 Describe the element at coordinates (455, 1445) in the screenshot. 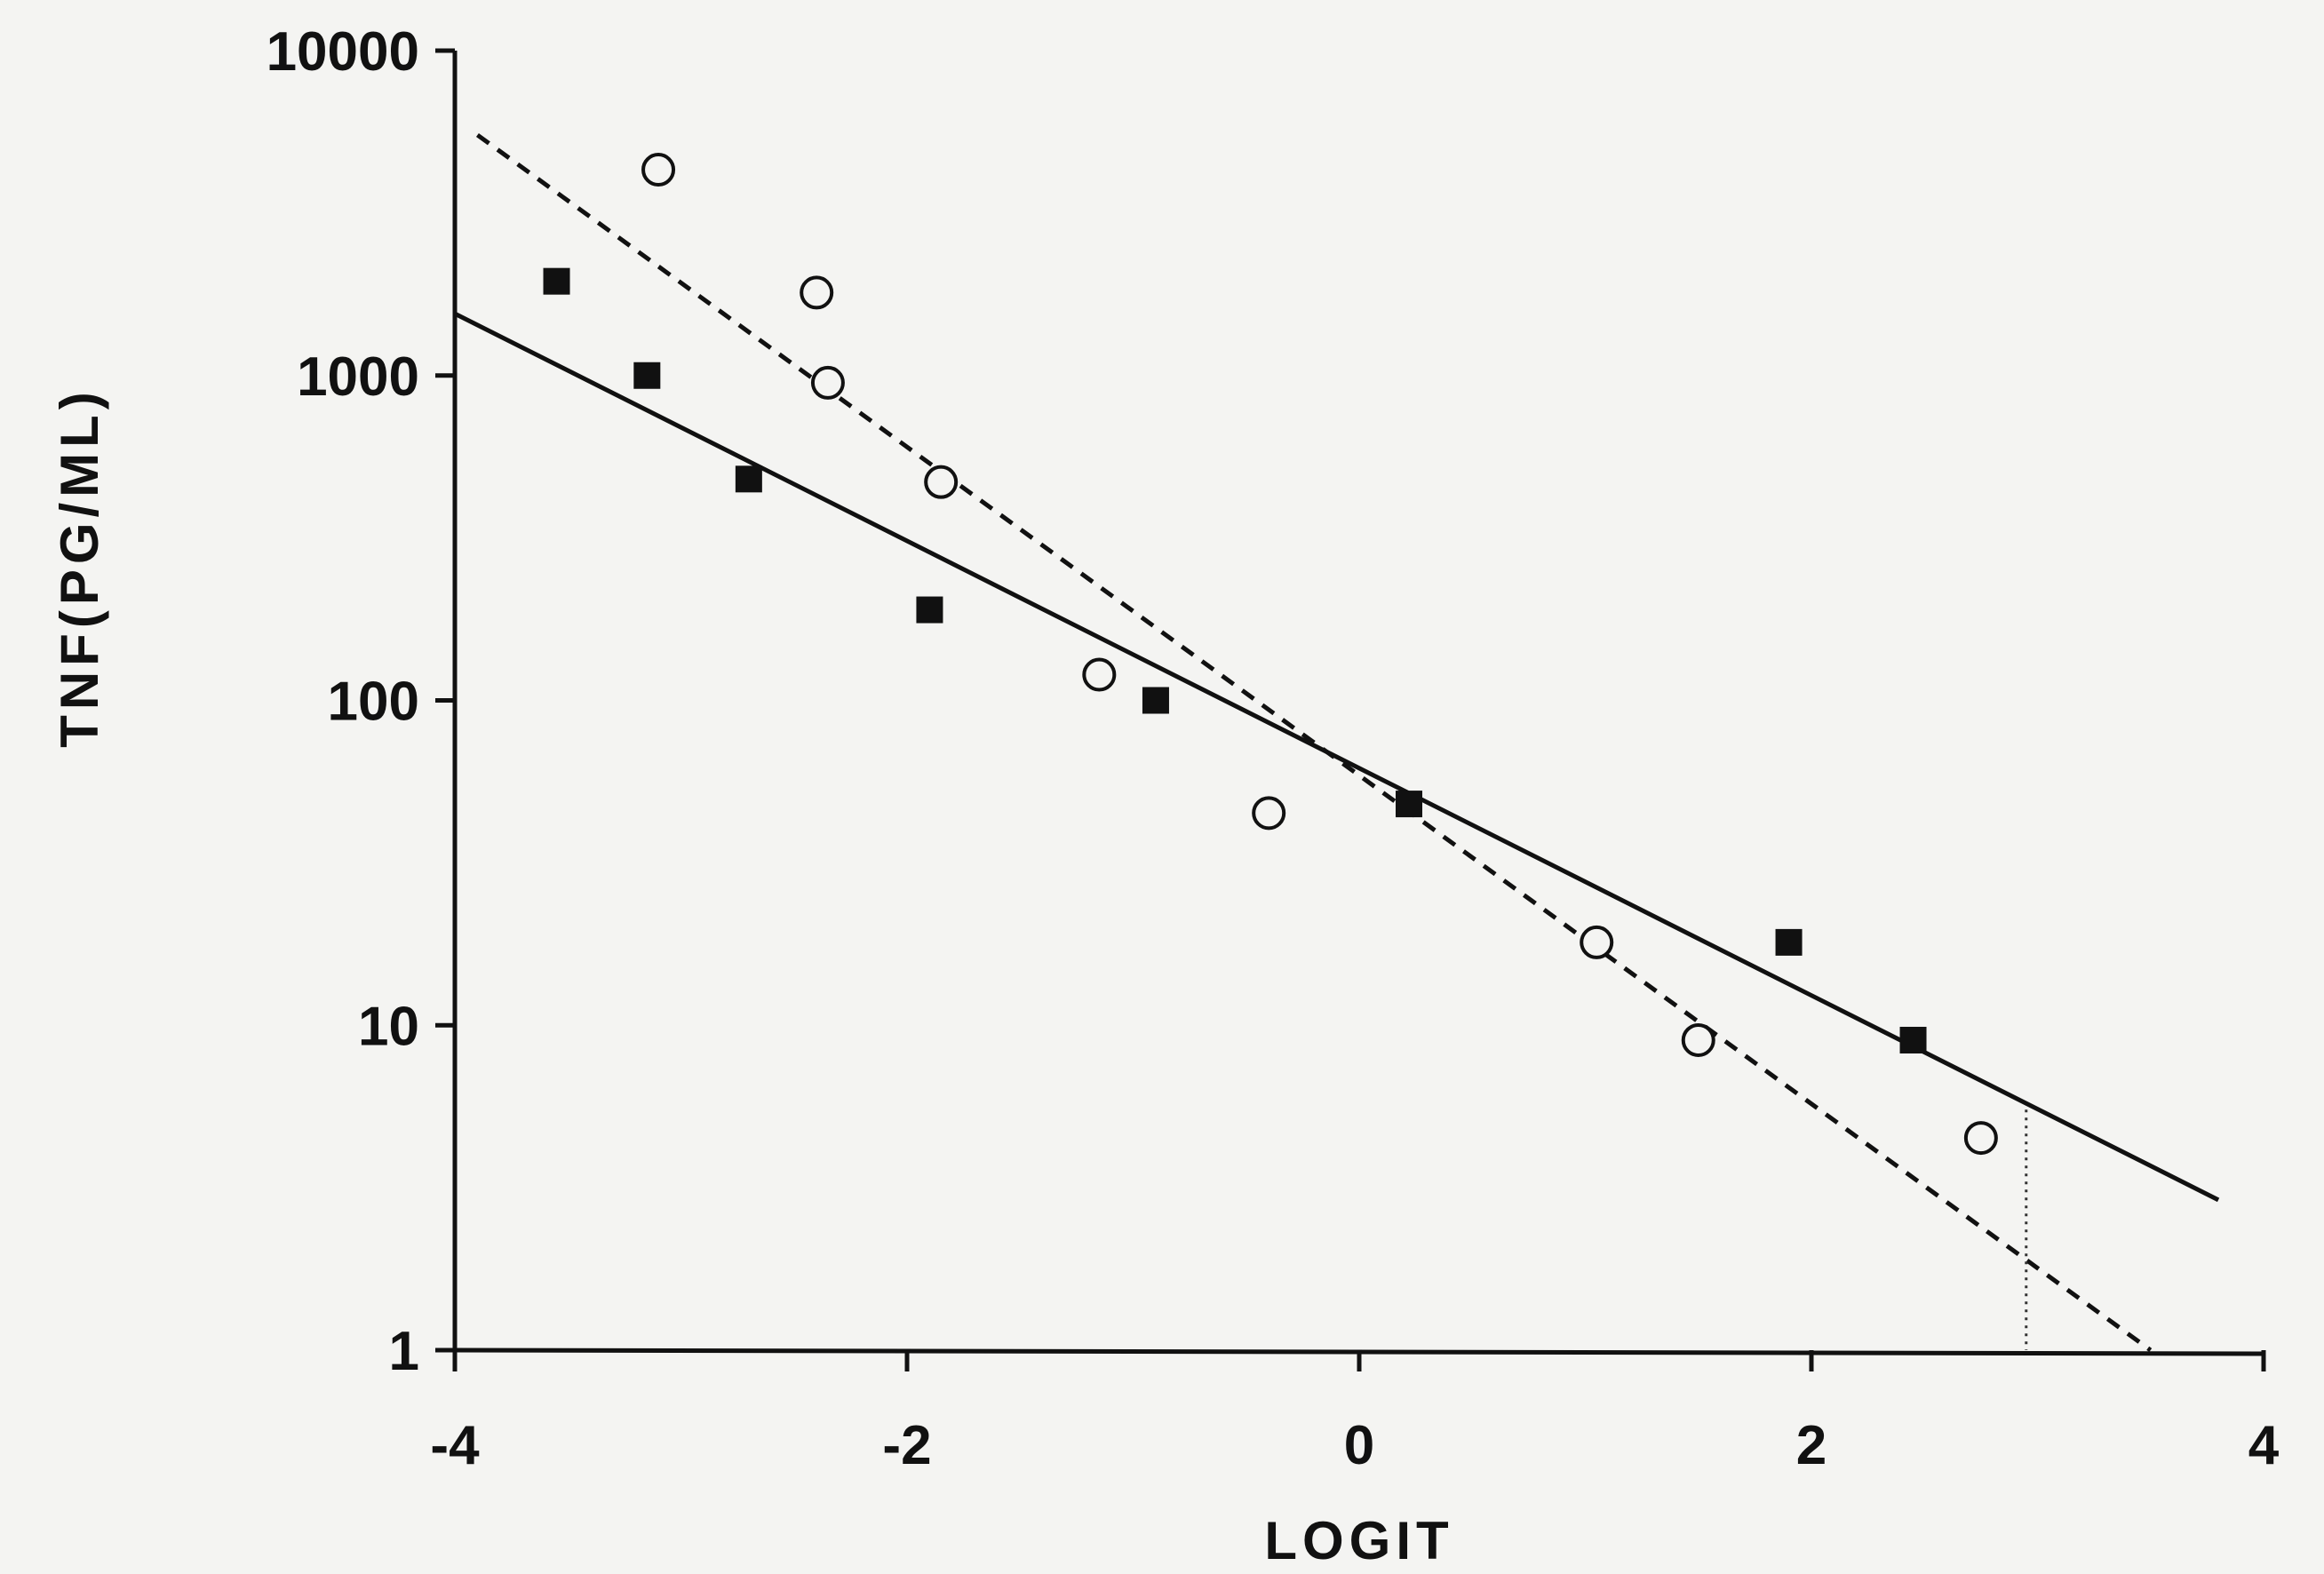

I see `x-tick-label: -4` at that location.